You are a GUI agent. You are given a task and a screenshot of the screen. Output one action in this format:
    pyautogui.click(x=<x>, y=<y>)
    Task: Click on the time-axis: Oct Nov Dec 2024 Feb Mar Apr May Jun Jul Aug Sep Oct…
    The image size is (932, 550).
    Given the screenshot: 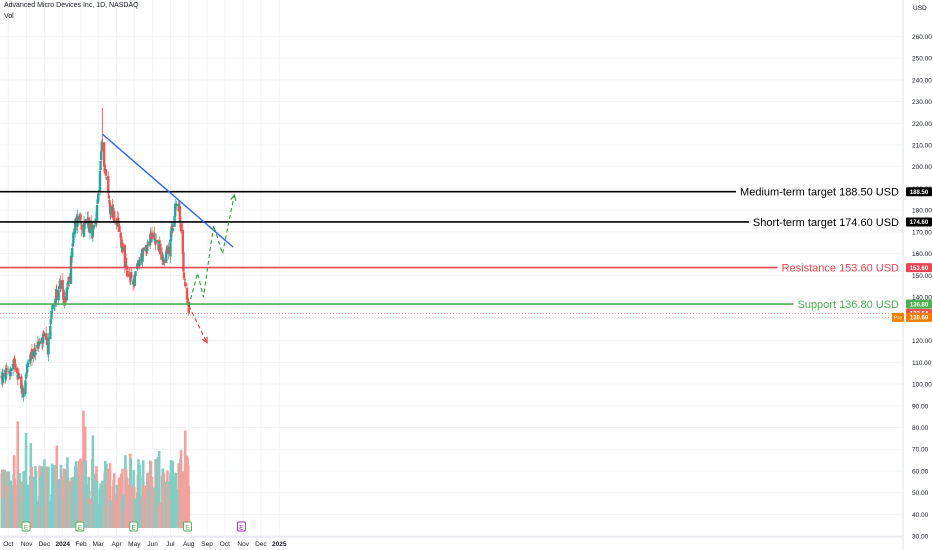 What is the action you would take?
    pyautogui.click(x=145, y=544)
    